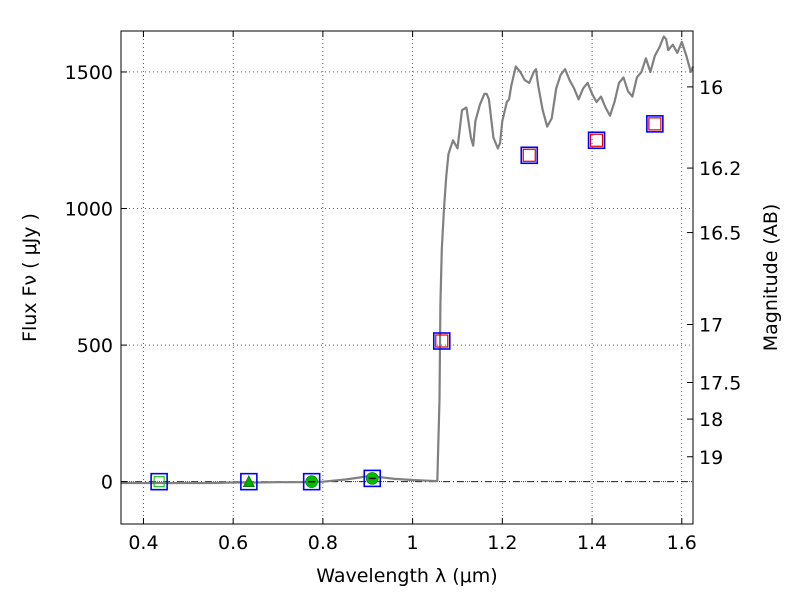 This screenshot has width=800, height=600. Describe the element at coordinates (720, 169) in the screenshot. I see `magnitude-tick-label: 16.2` at that location.